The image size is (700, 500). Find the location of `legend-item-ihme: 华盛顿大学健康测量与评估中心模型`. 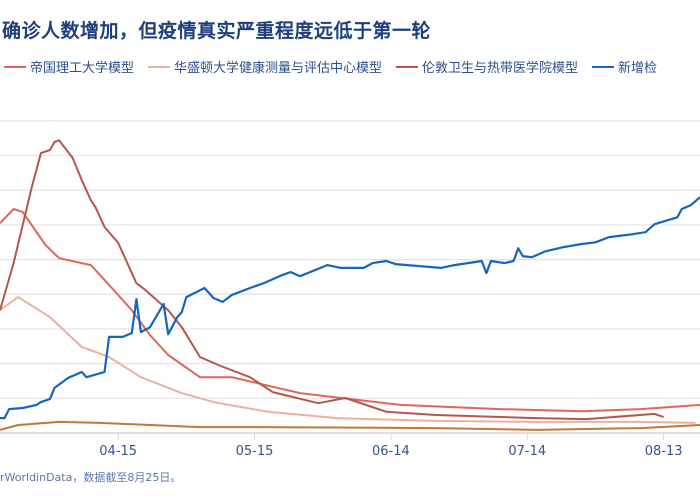

legend-item-ihme: 华盛顿大学健康测量与评估中心模型 is located at coordinates (265, 66).